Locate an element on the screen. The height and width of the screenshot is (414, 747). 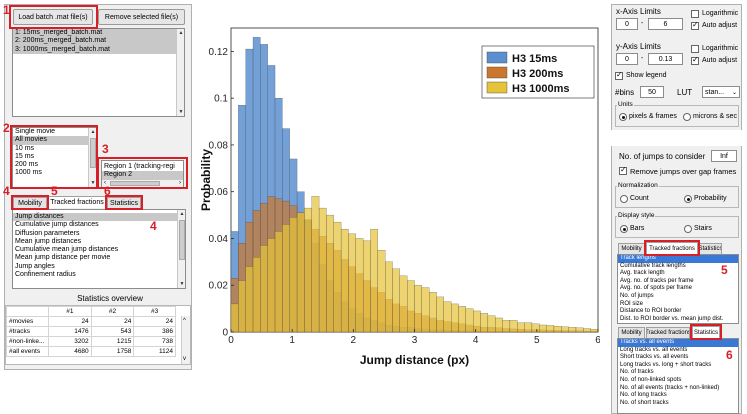
stats-list-item: Tracks vs. all events is located at coordinates (678, 343).